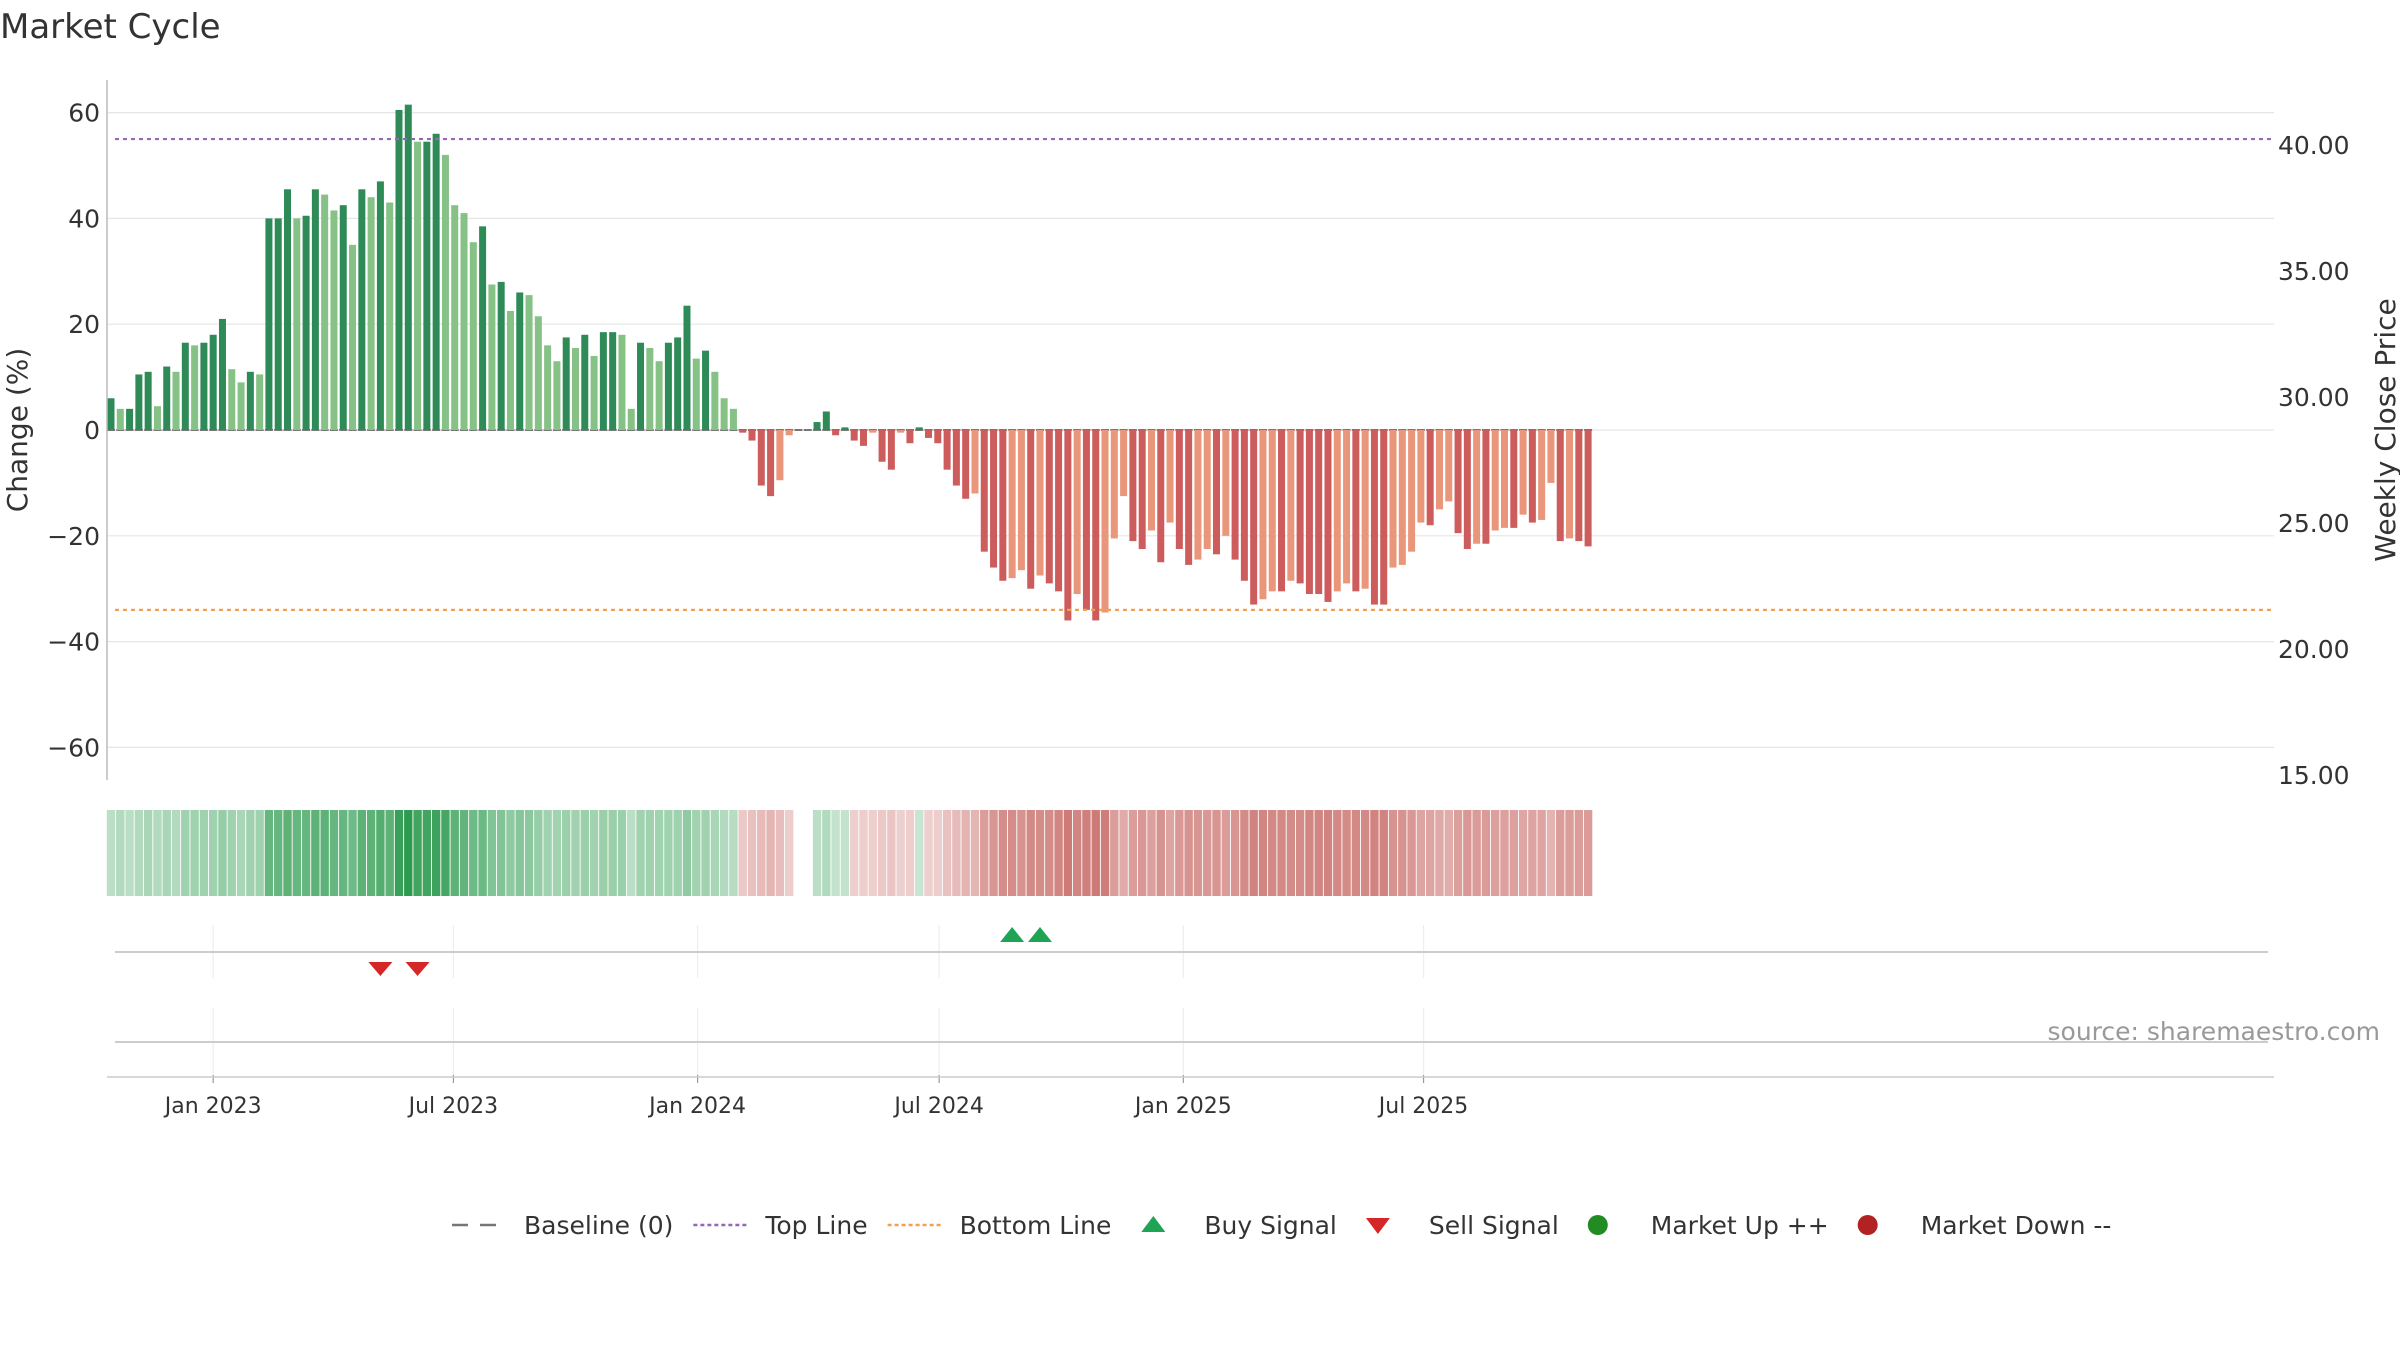 The image size is (2400, 1350). I want to click on legend-item: Top Line, so click(780, 1225).